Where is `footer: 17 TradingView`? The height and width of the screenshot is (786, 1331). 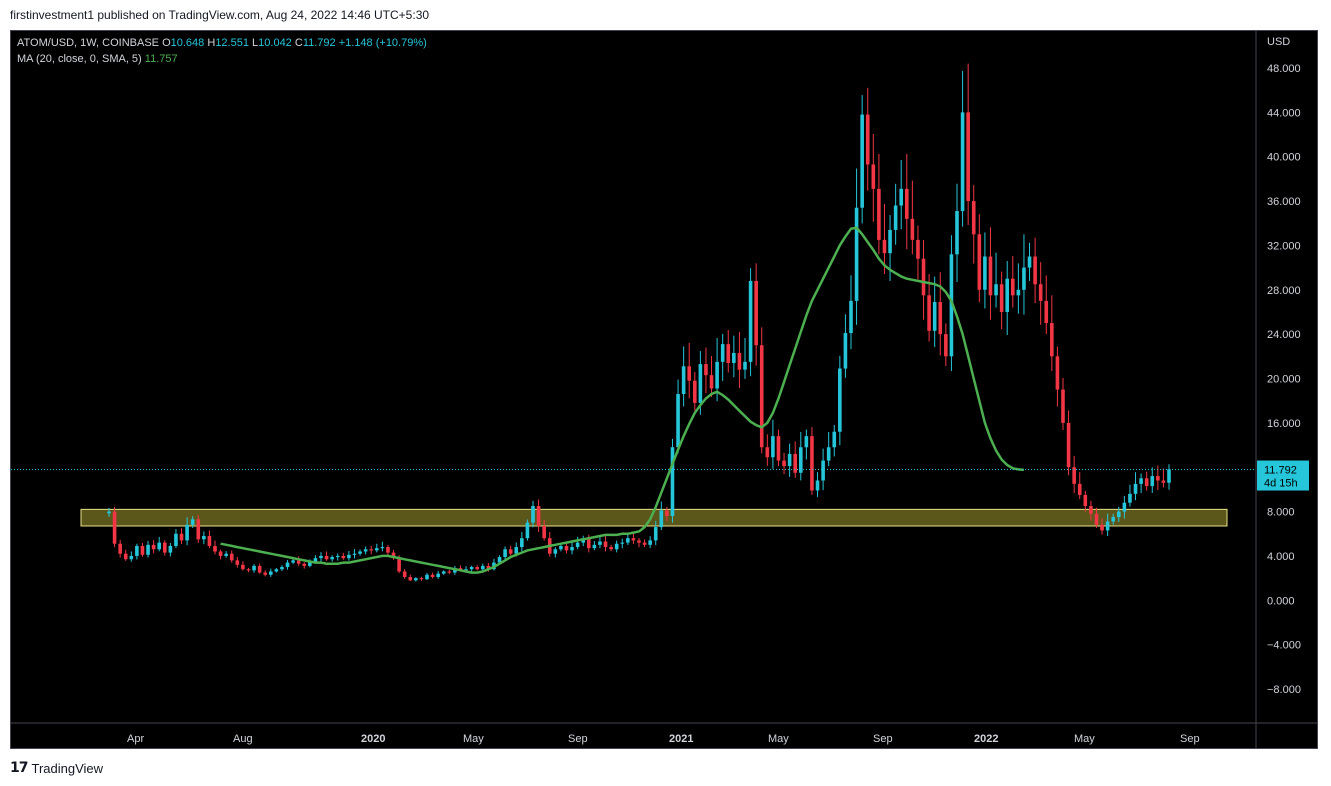 footer: 17 TradingView is located at coordinates (56, 768).